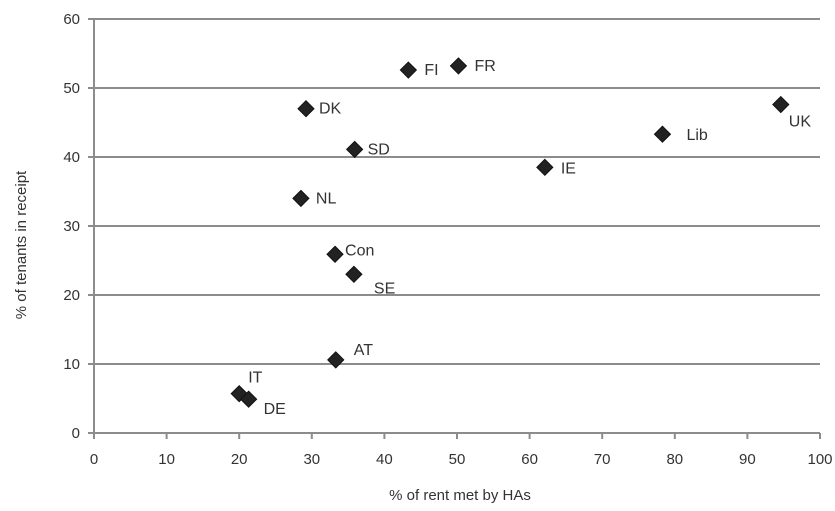  I want to click on x-tick-label: 100, so click(819, 459).